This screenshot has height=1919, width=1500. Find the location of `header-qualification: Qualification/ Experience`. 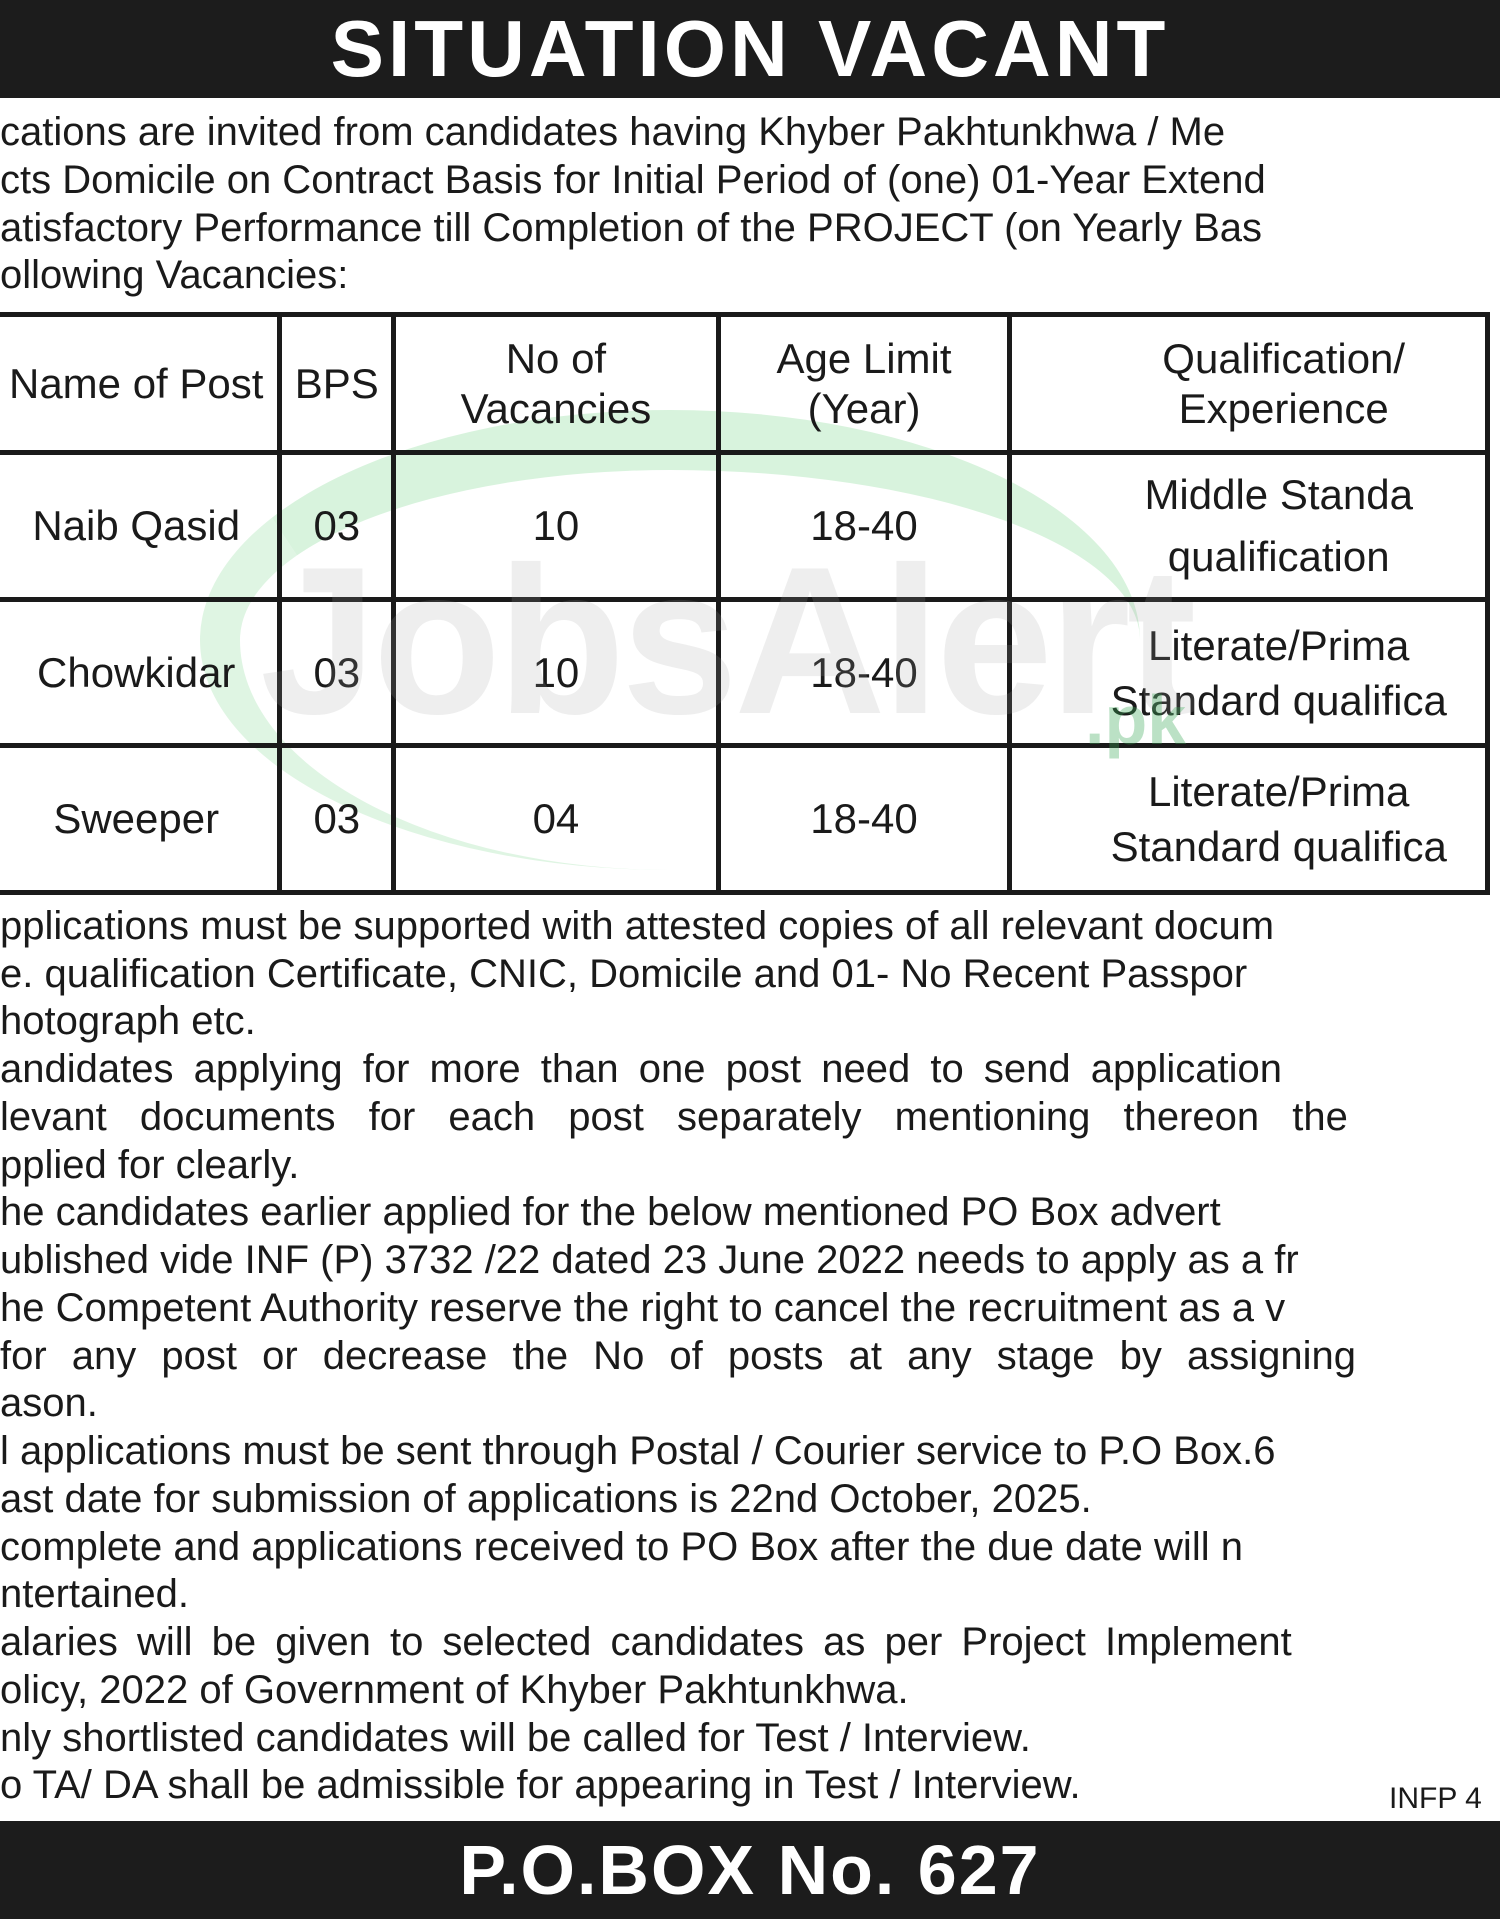

header-qualification: Qualification/ Experience is located at coordinates (1248, 383).